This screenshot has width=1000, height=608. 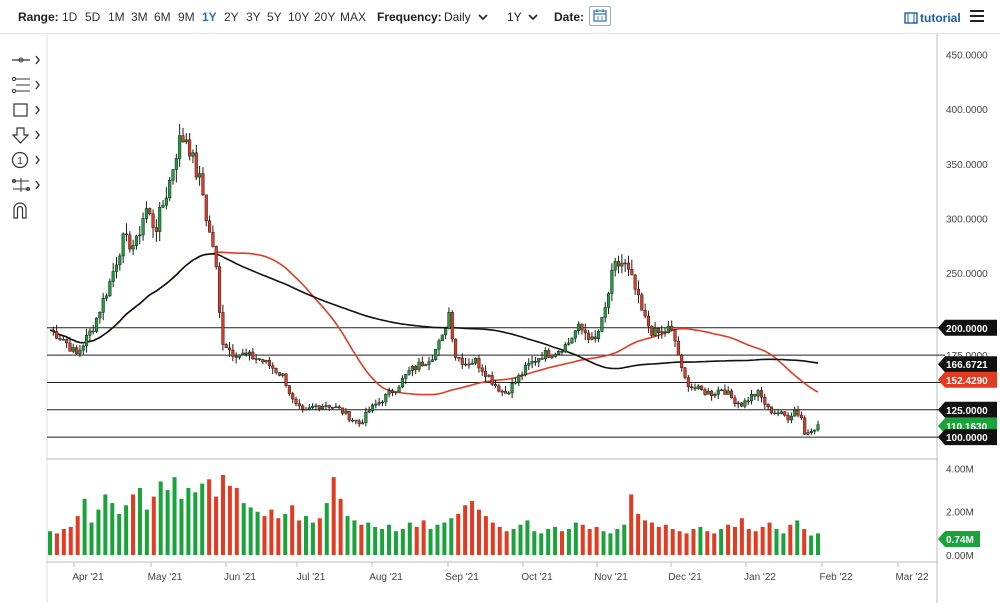 What do you see at coordinates (26, 210) in the screenshot?
I see `magnet-icon` at bounding box center [26, 210].